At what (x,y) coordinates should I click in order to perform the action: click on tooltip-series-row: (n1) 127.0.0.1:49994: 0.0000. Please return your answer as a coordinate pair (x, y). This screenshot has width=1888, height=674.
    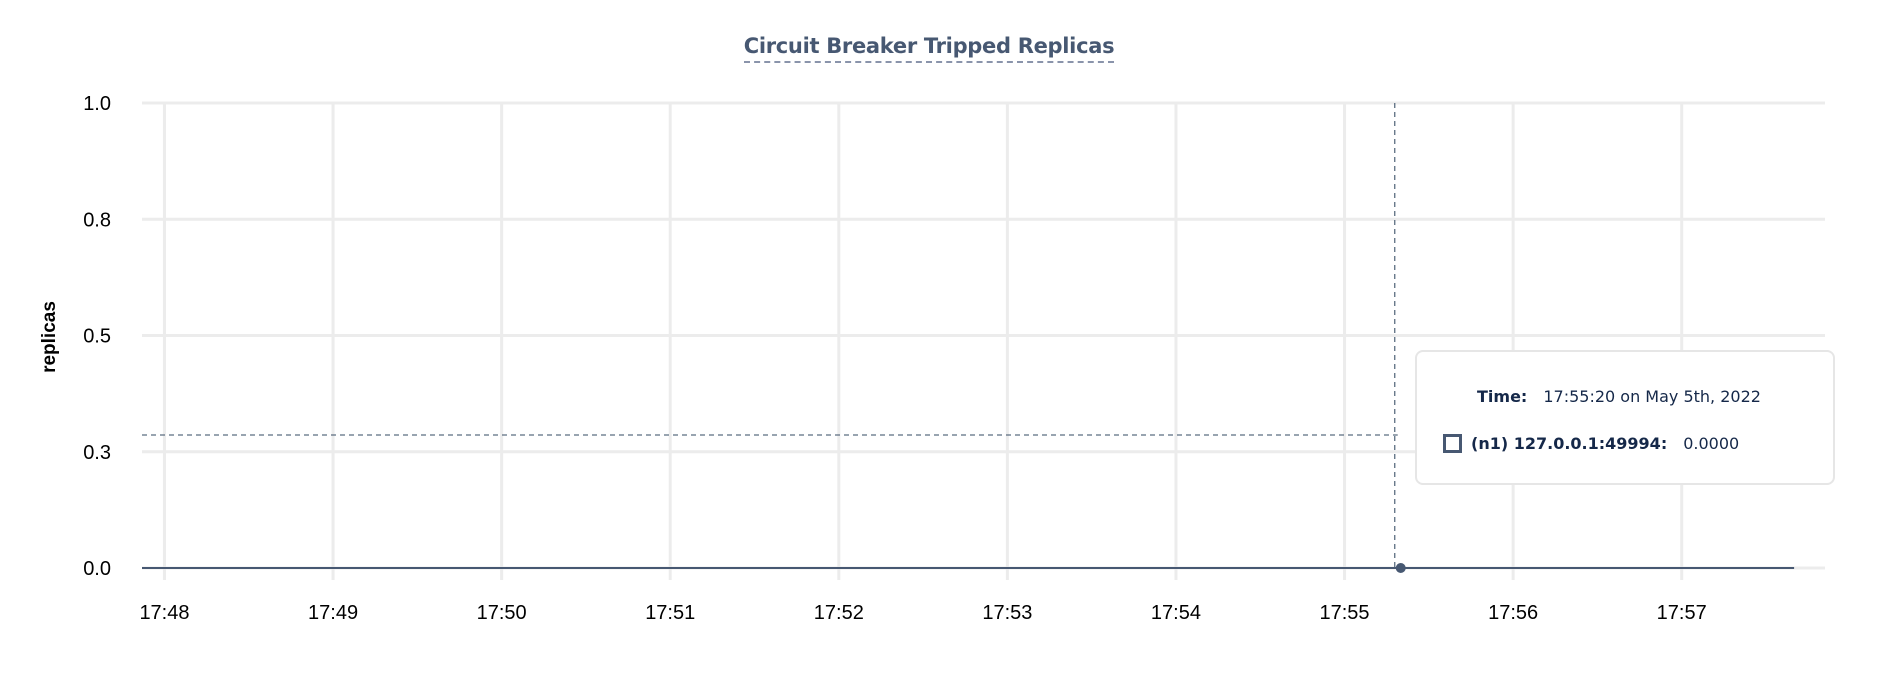
    Looking at the image, I should click on (1591, 443).